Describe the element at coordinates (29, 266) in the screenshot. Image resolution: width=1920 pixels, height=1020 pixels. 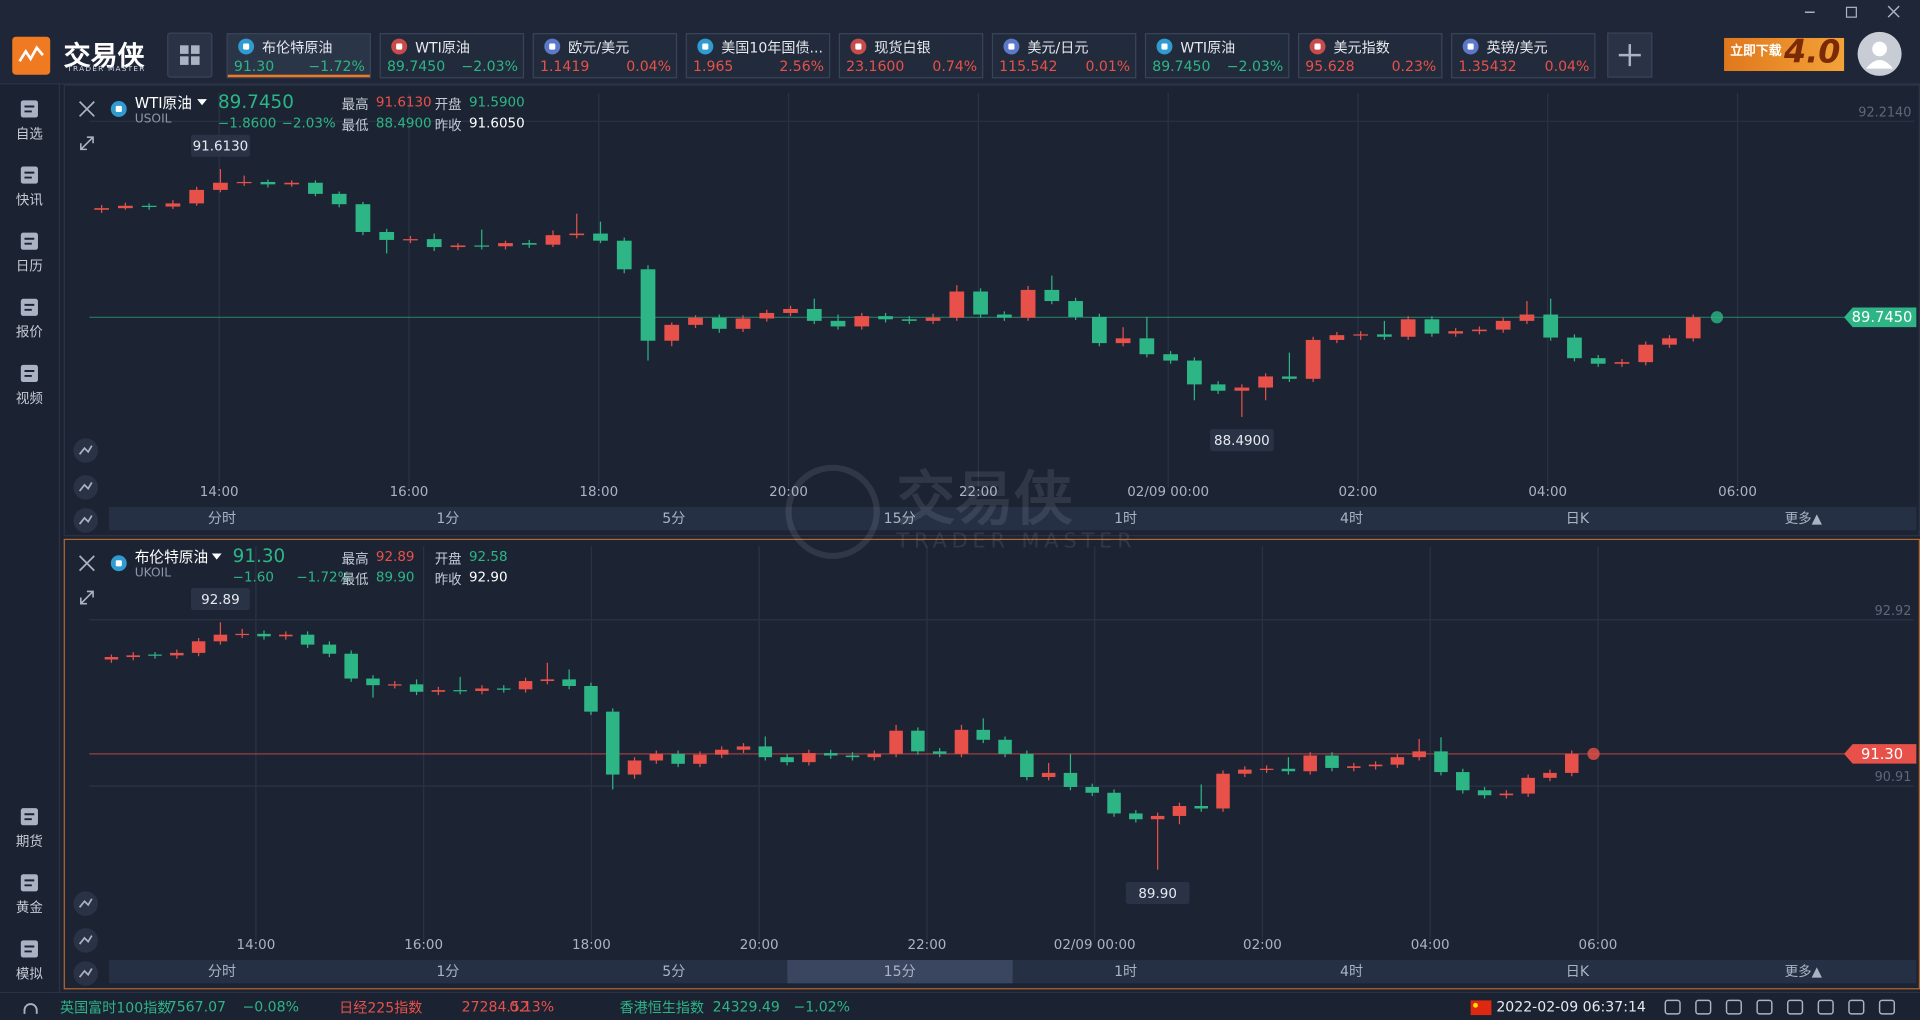
I see `sidebar-label: 日历` at that location.